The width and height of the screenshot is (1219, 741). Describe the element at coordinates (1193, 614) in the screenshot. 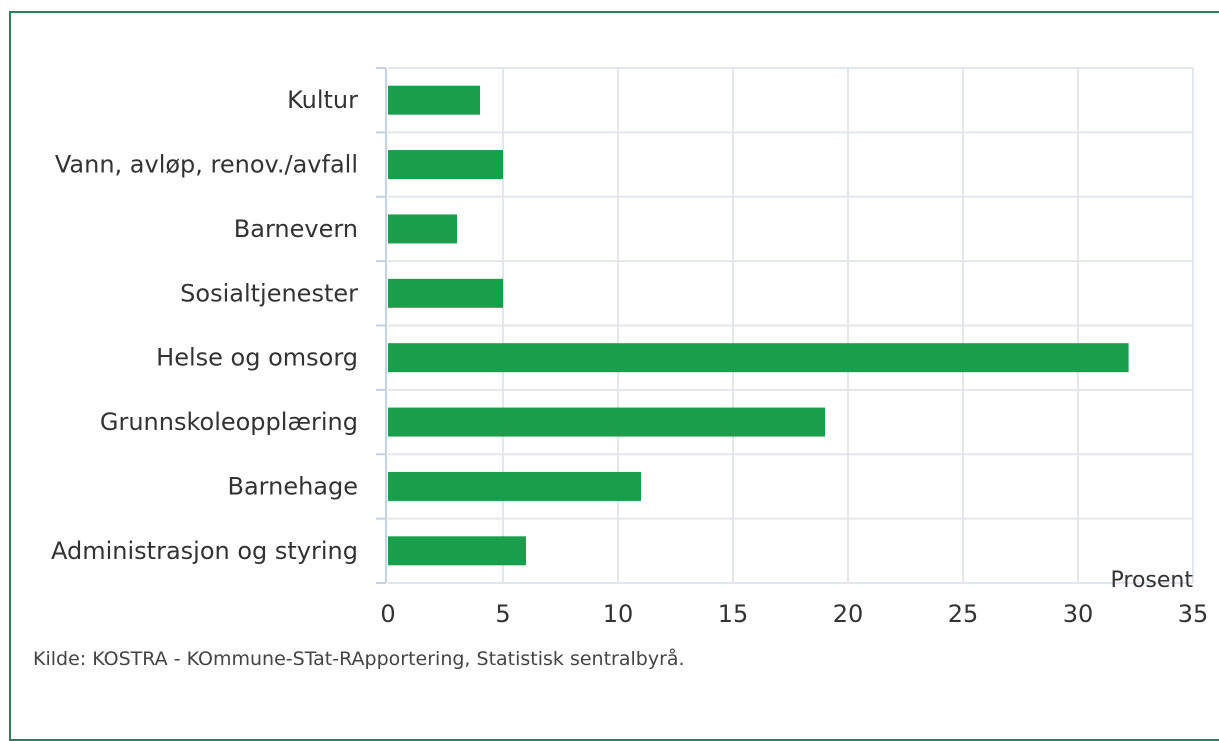

I see `x-tick-label: 35` at that location.